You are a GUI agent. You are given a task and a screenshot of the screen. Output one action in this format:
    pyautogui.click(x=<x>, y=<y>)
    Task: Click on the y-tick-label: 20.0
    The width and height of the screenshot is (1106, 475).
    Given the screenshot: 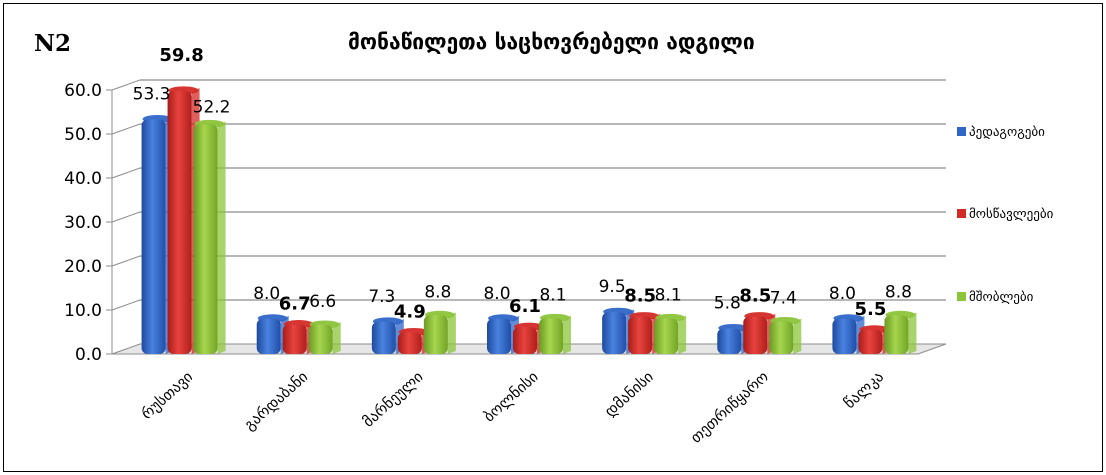 What is the action you would take?
    pyautogui.click(x=83, y=267)
    